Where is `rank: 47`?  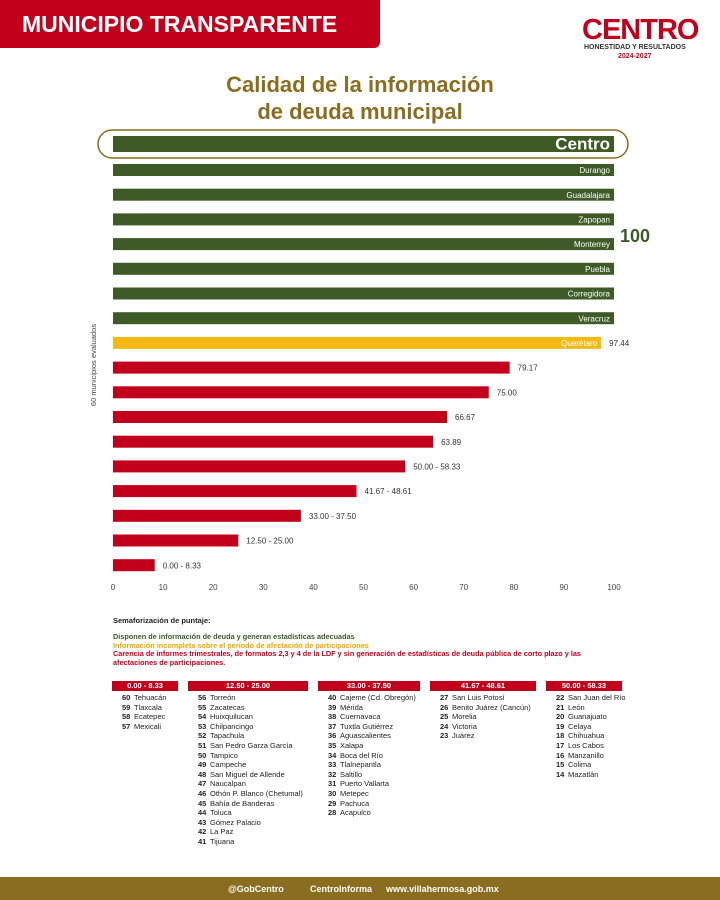 rank: 47 is located at coordinates (202, 784).